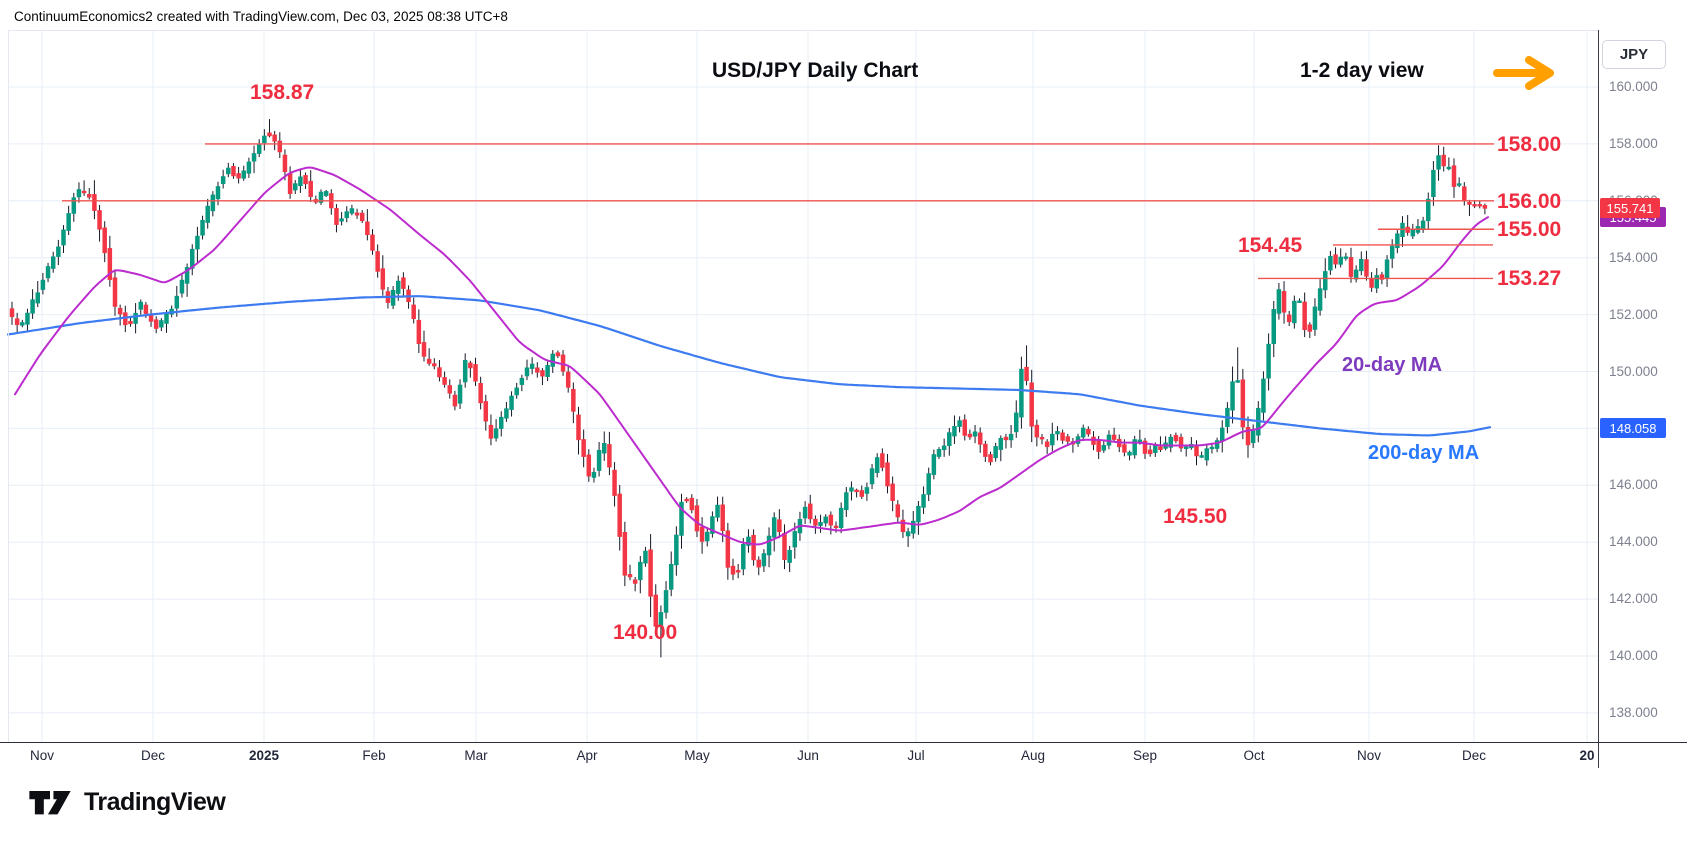 This screenshot has height=851, width=1687. Describe the element at coordinates (916, 755) in the screenshot. I see `time-label-Jul: Jul` at that location.